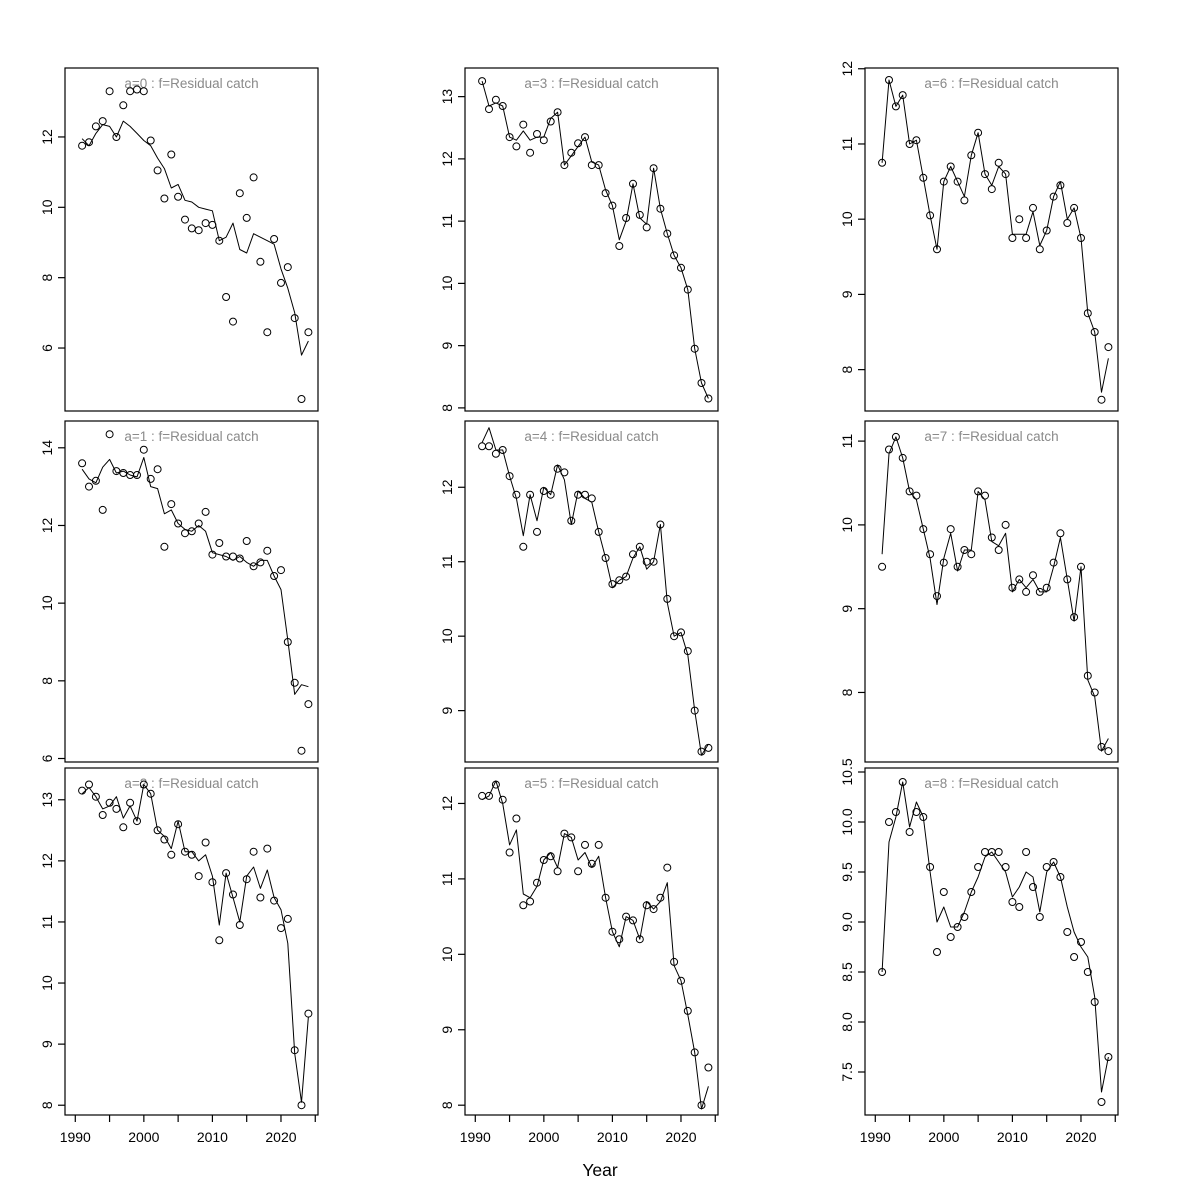  I want to click on panel-title: a=4 : f=Residual catch, so click(591, 436).